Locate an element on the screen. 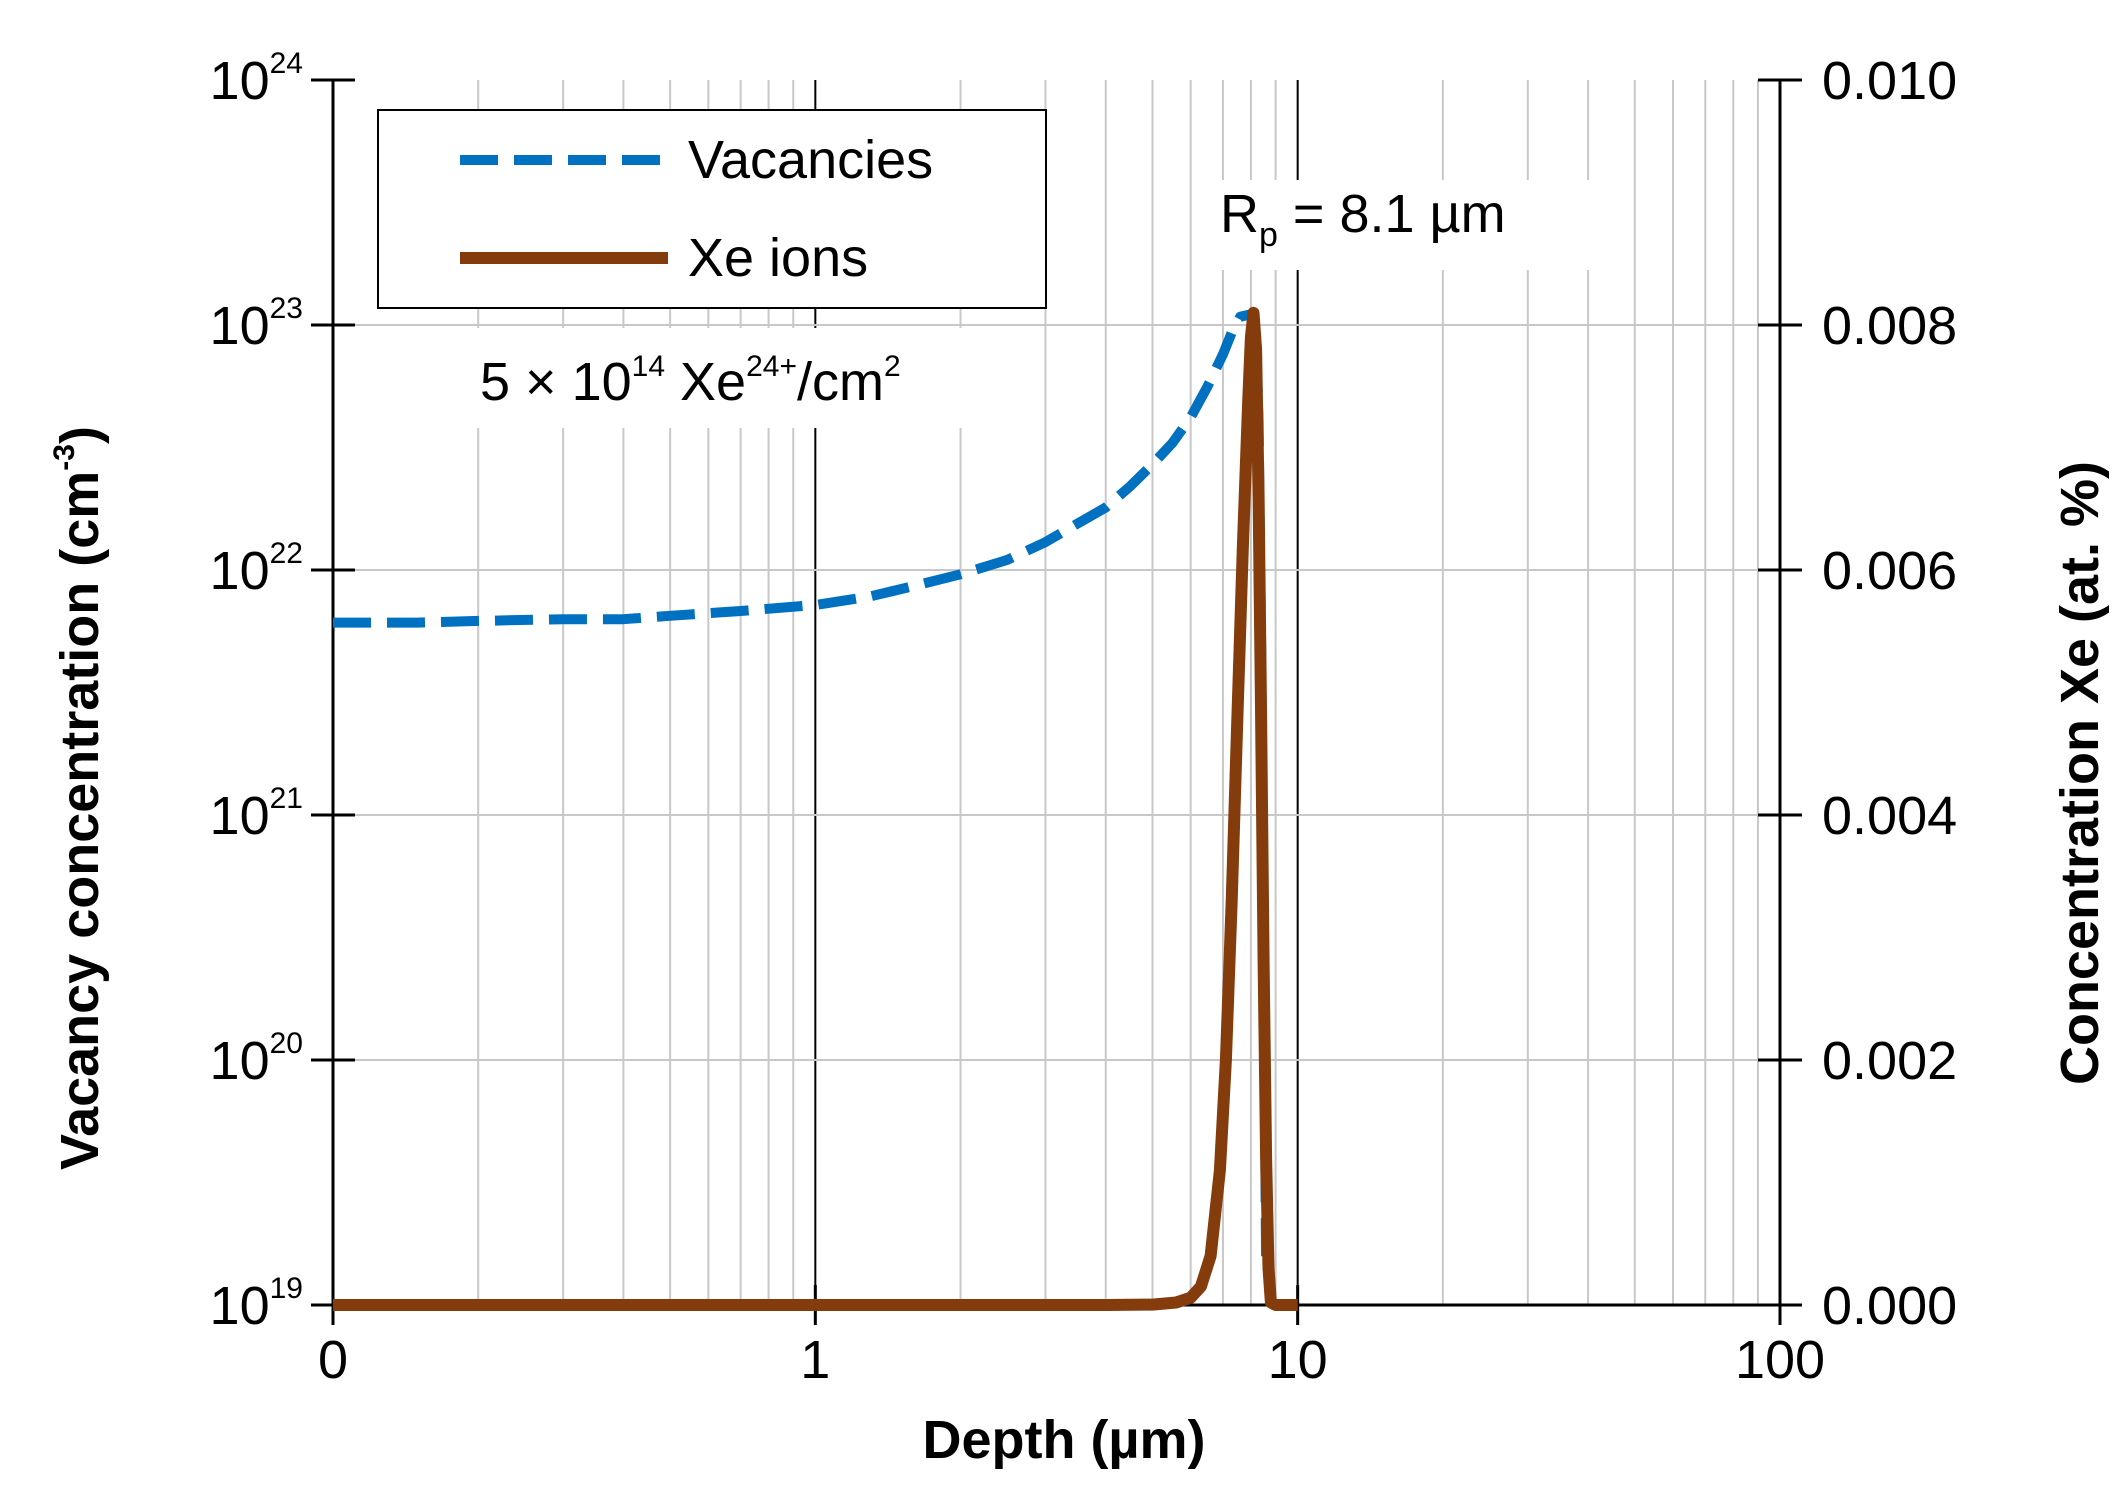 Image resolution: width=2120 pixels, height=1500 pixels. legend-box is located at coordinates (712, 209).